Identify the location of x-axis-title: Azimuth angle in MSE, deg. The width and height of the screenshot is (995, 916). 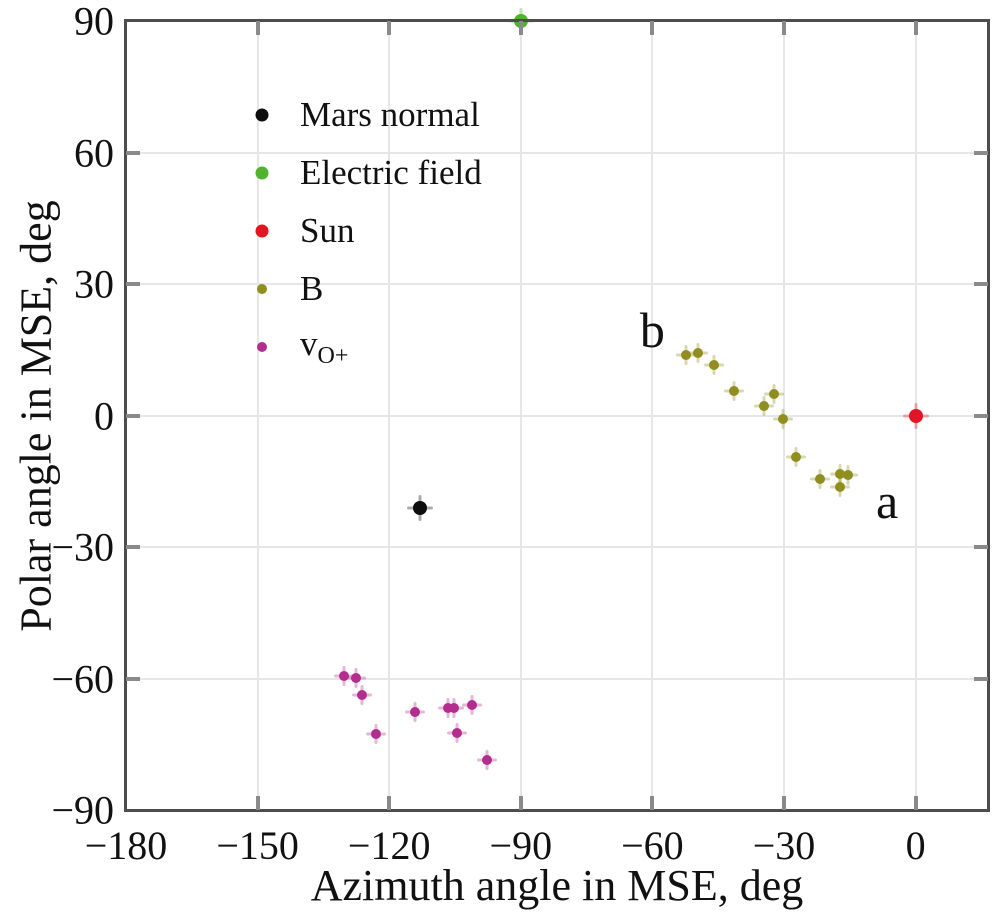
(557, 885).